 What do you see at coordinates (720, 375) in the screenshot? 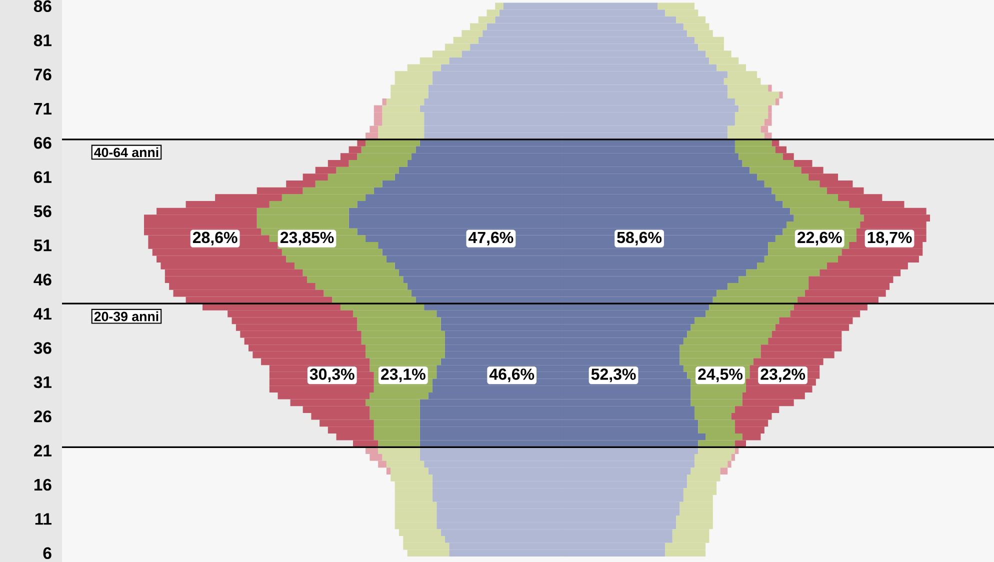
I see `annotation: 24,5%` at bounding box center [720, 375].